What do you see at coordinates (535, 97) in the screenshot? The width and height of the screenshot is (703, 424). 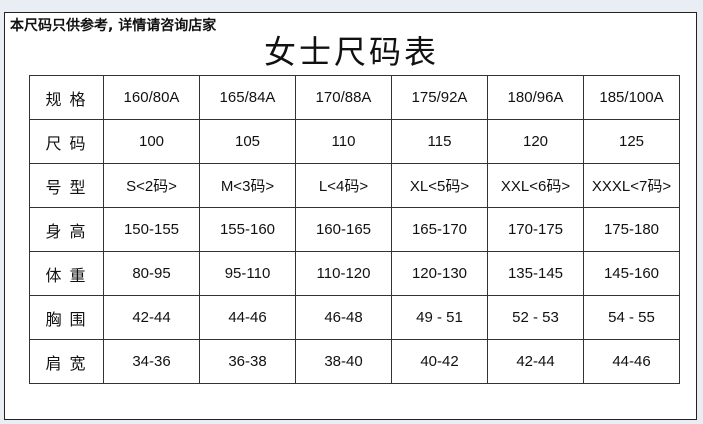 I see `table-cell: 180/96A` at bounding box center [535, 97].